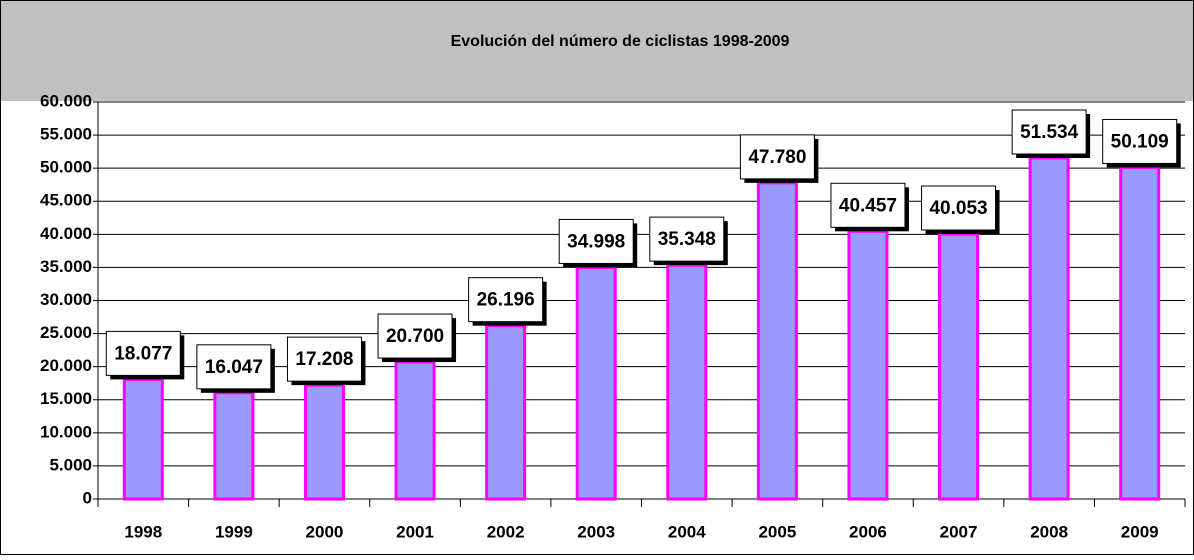 Image resolution: width=1194 pixels, height=560 pixels. Describe the element at coordinates (415, 531) in the screenshot. I see `x-tick-label: 2001` at that location.